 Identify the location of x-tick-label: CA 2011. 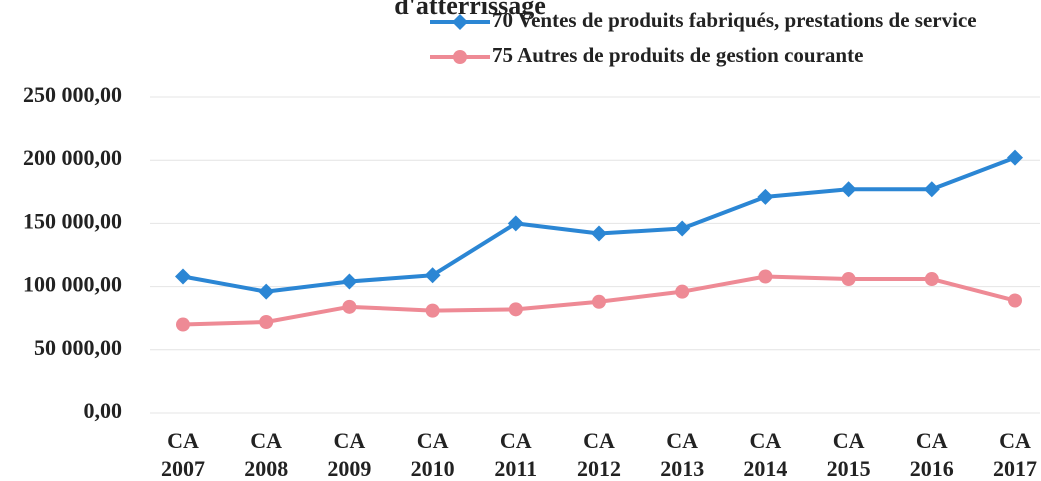
(516, 454).